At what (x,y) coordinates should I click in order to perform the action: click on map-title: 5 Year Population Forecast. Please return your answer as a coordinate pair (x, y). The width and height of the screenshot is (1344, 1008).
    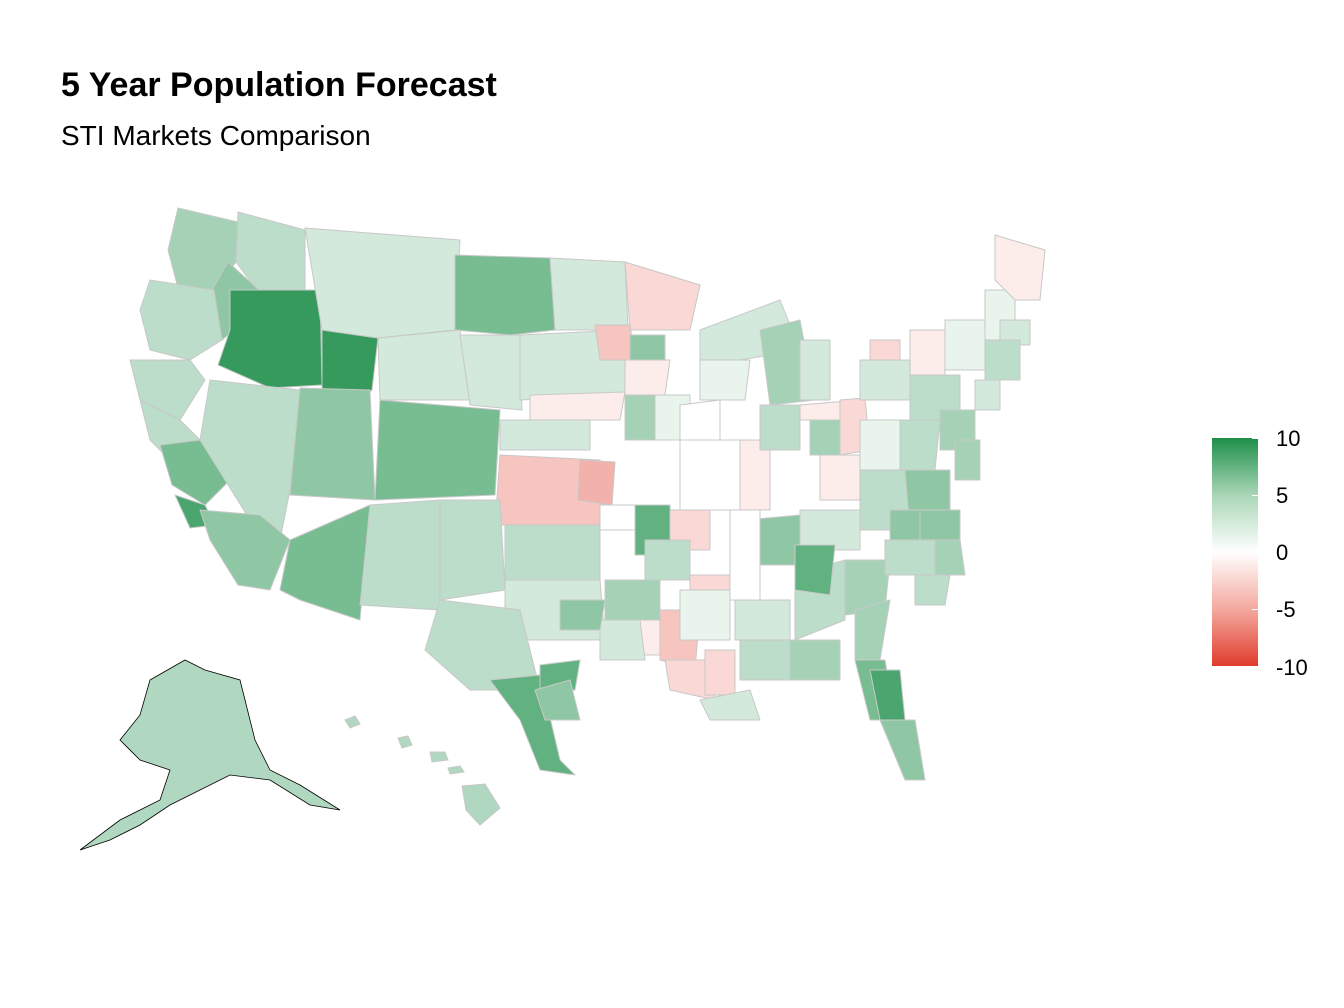
    Looking at the image, I should click on (279, 85).